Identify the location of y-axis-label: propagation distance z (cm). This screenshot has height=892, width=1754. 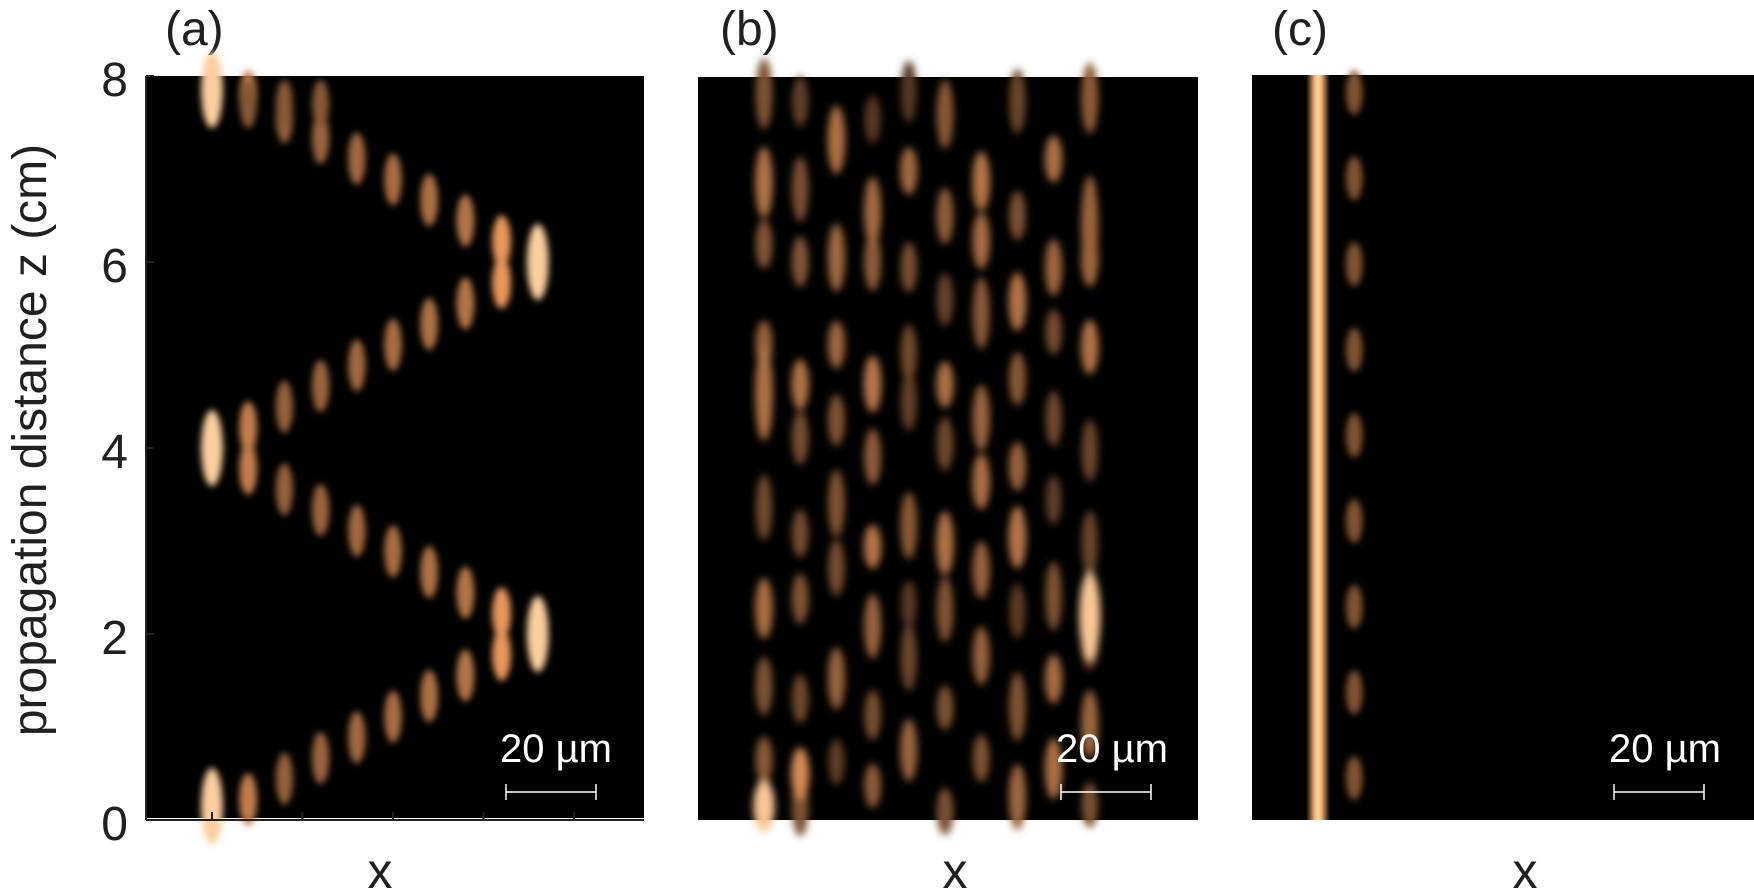
(30, 440).